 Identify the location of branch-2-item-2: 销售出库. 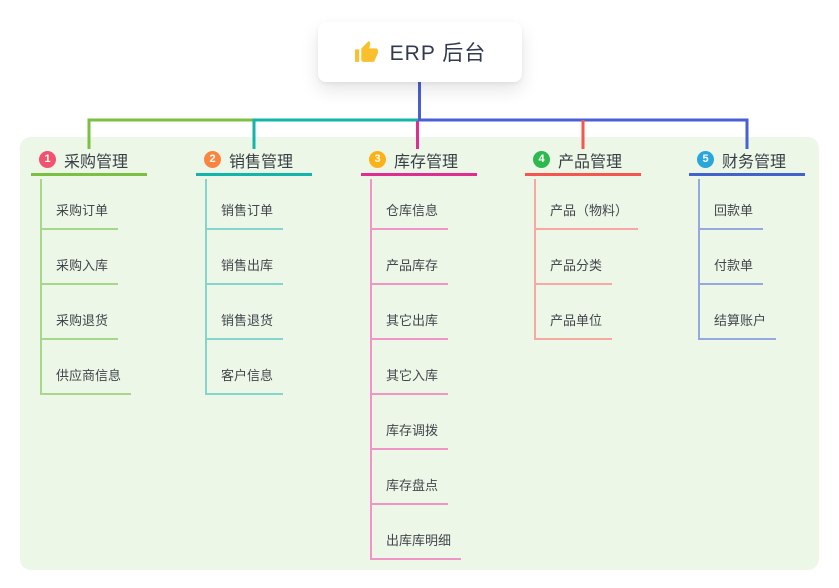
(244, 257).